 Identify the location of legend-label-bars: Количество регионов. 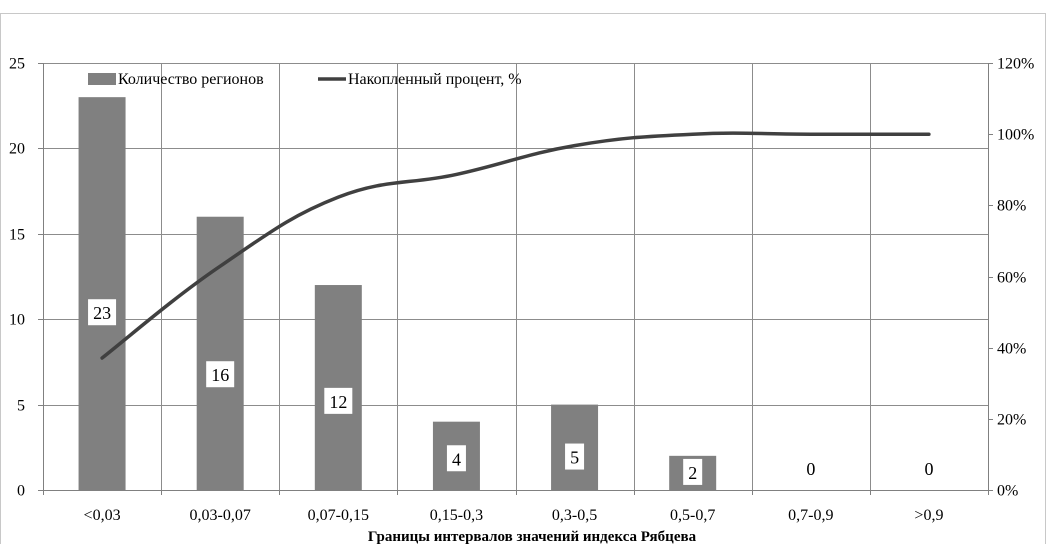
(191, 79).